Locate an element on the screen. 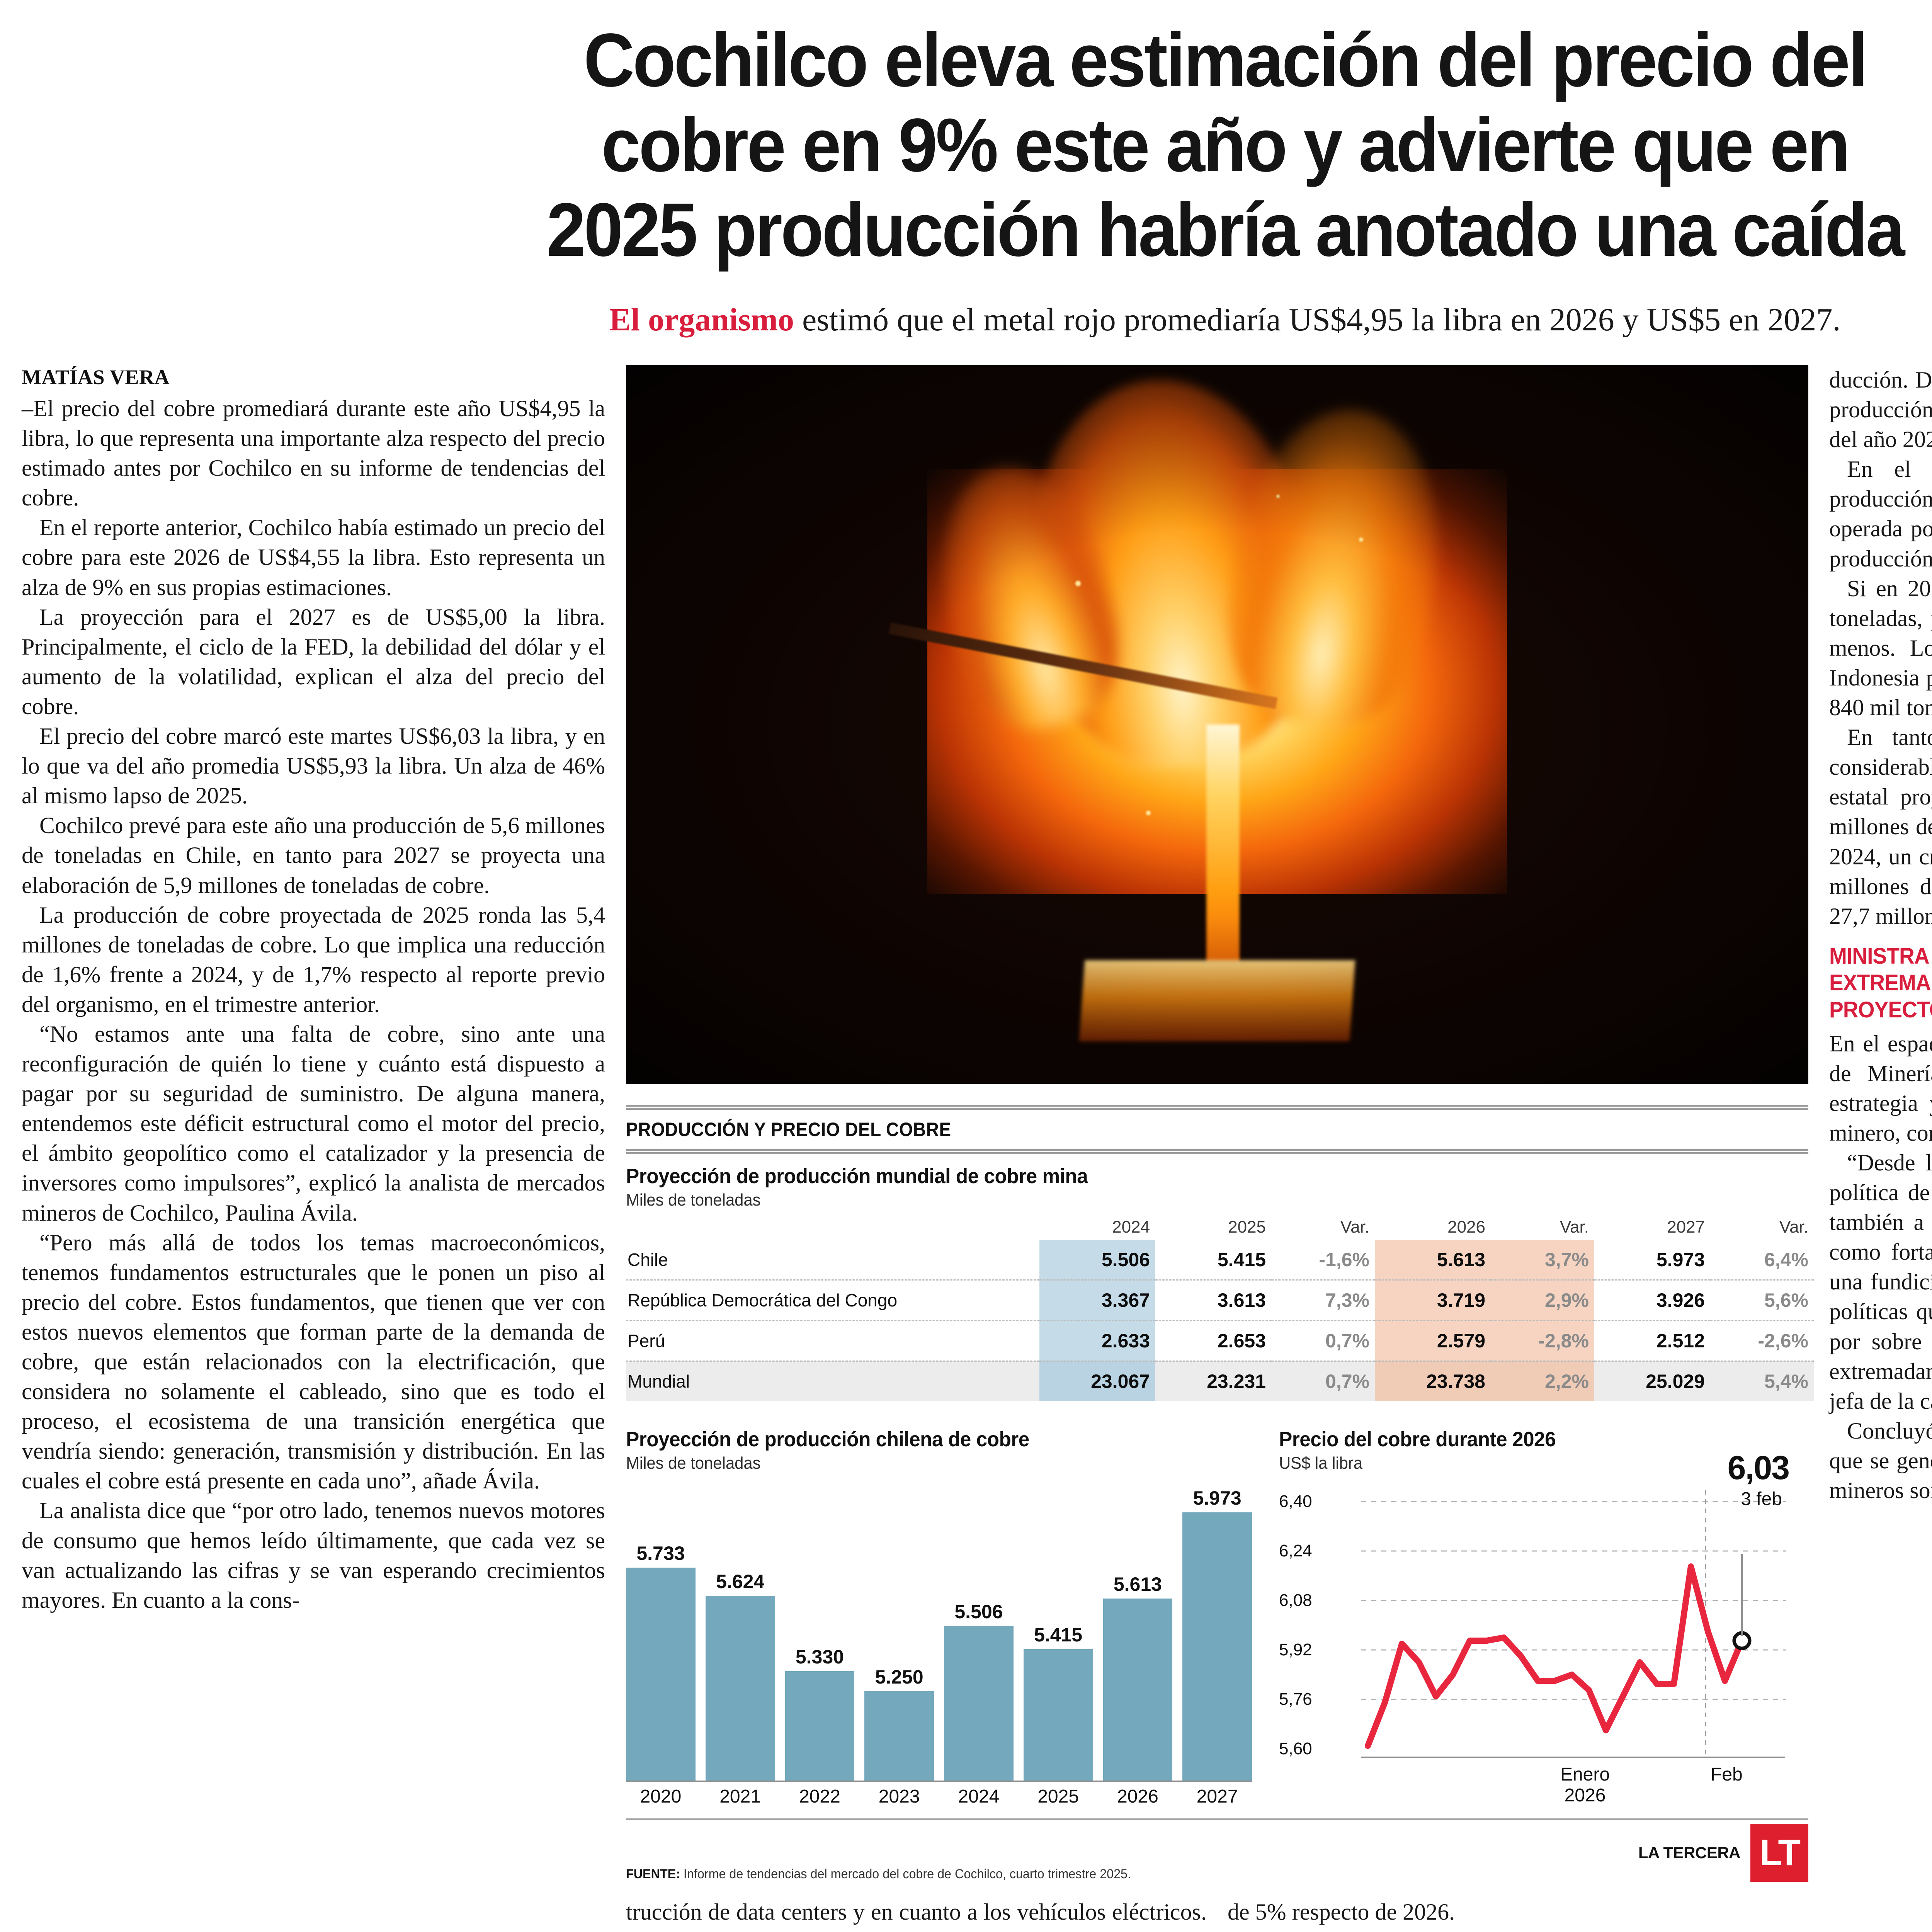  bar-value-label: 5.624 is located at coordinates (741, 1581).